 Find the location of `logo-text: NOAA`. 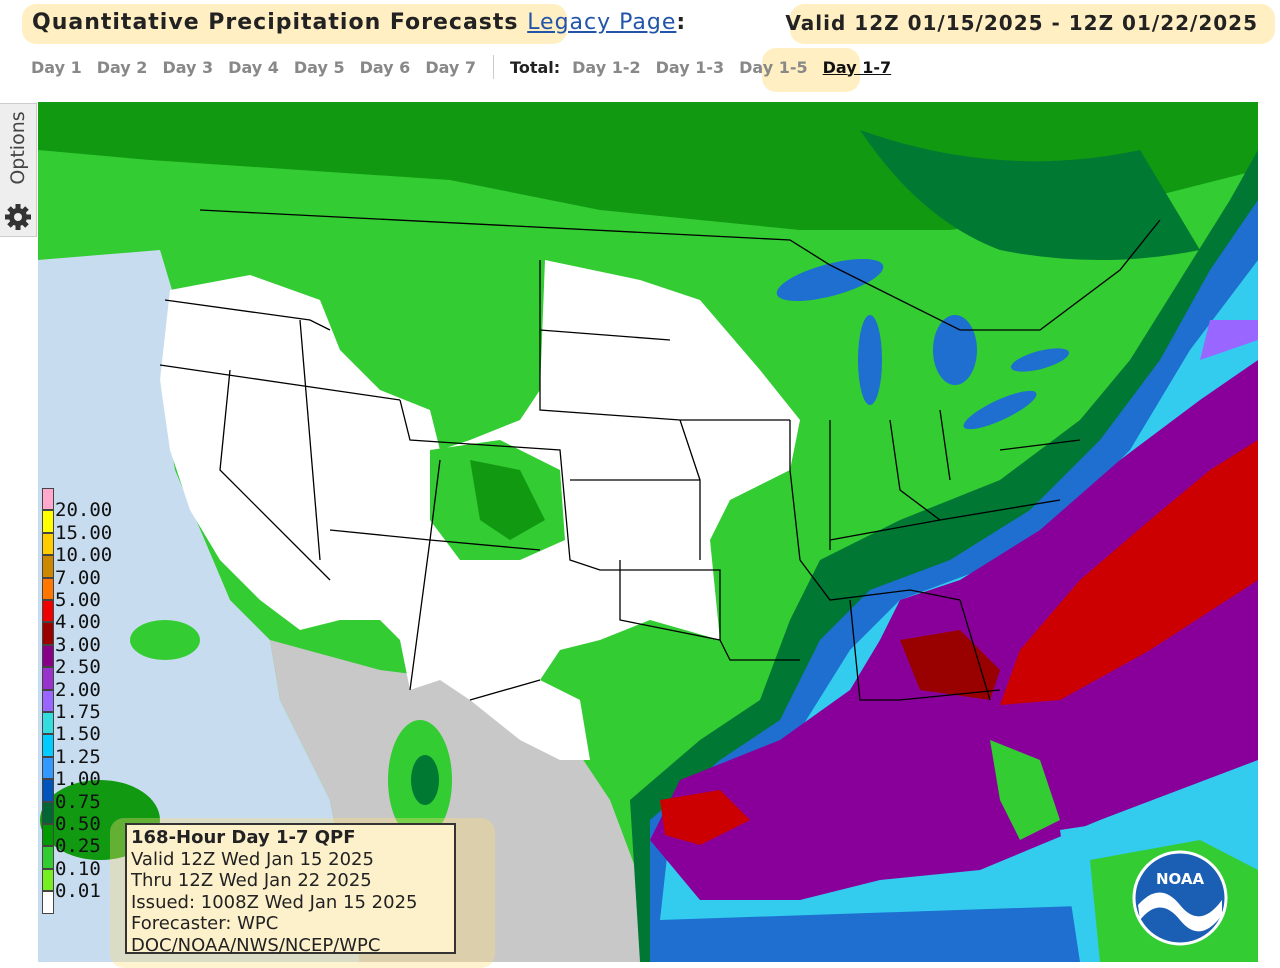

logo-text: NOAA is located at coordinates (1180, 879).